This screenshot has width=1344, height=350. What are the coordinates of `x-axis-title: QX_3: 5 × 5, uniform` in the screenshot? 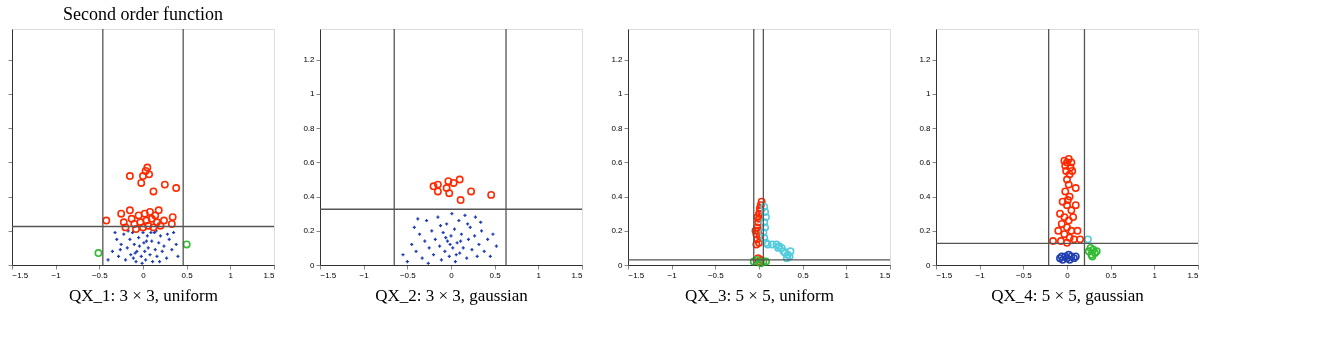 It's located at (759, 295).